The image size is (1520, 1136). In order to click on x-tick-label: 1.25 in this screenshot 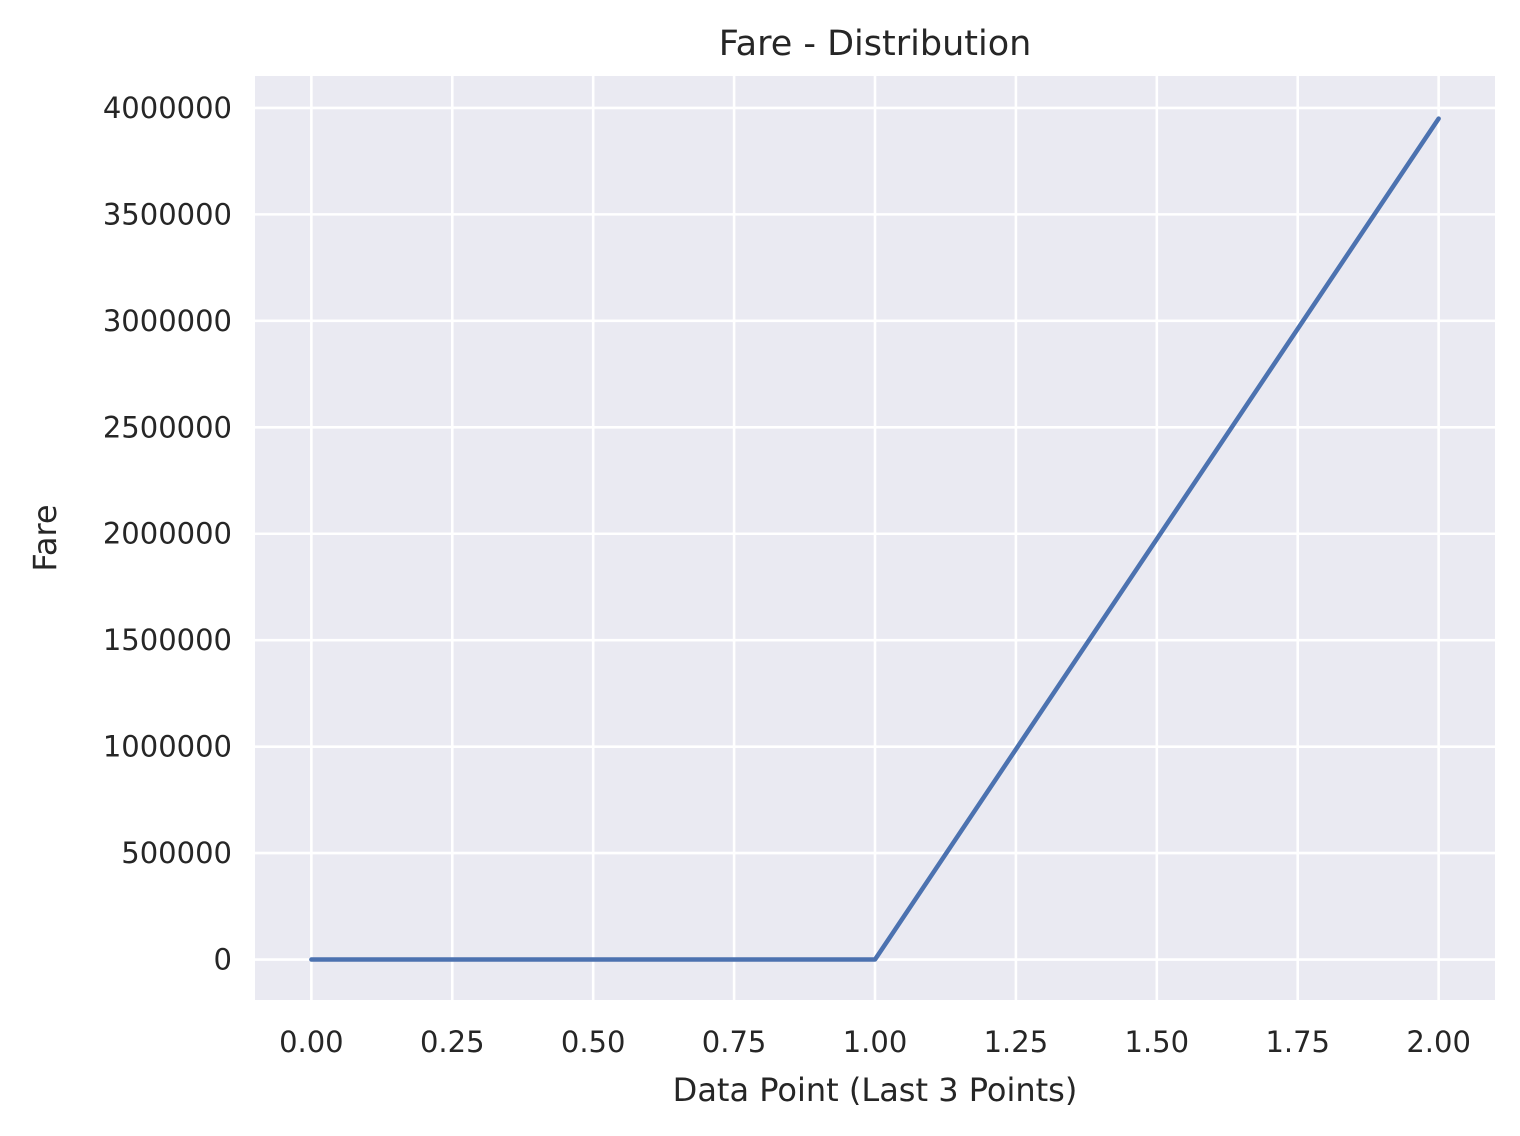, I will do `click(1016, 1042)`.